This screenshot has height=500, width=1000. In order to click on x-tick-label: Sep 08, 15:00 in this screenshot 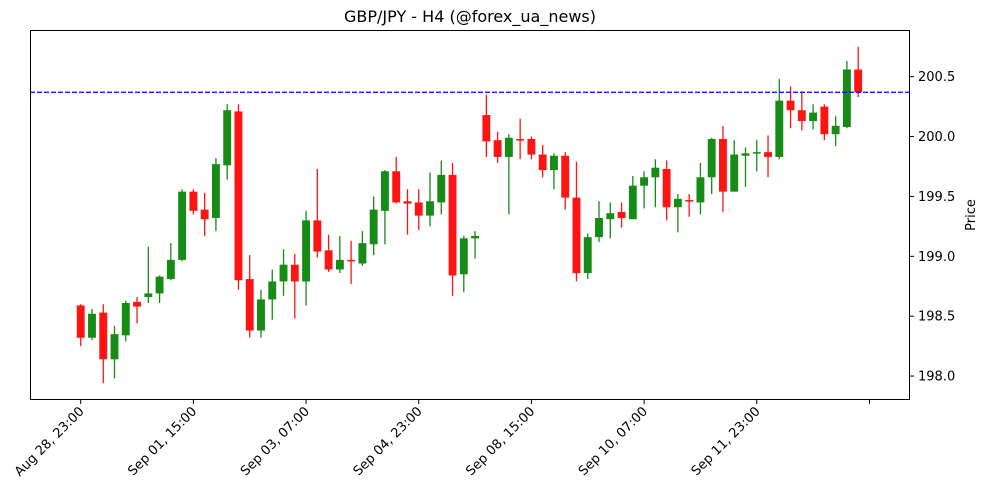, I will do `click(500, 441)`.